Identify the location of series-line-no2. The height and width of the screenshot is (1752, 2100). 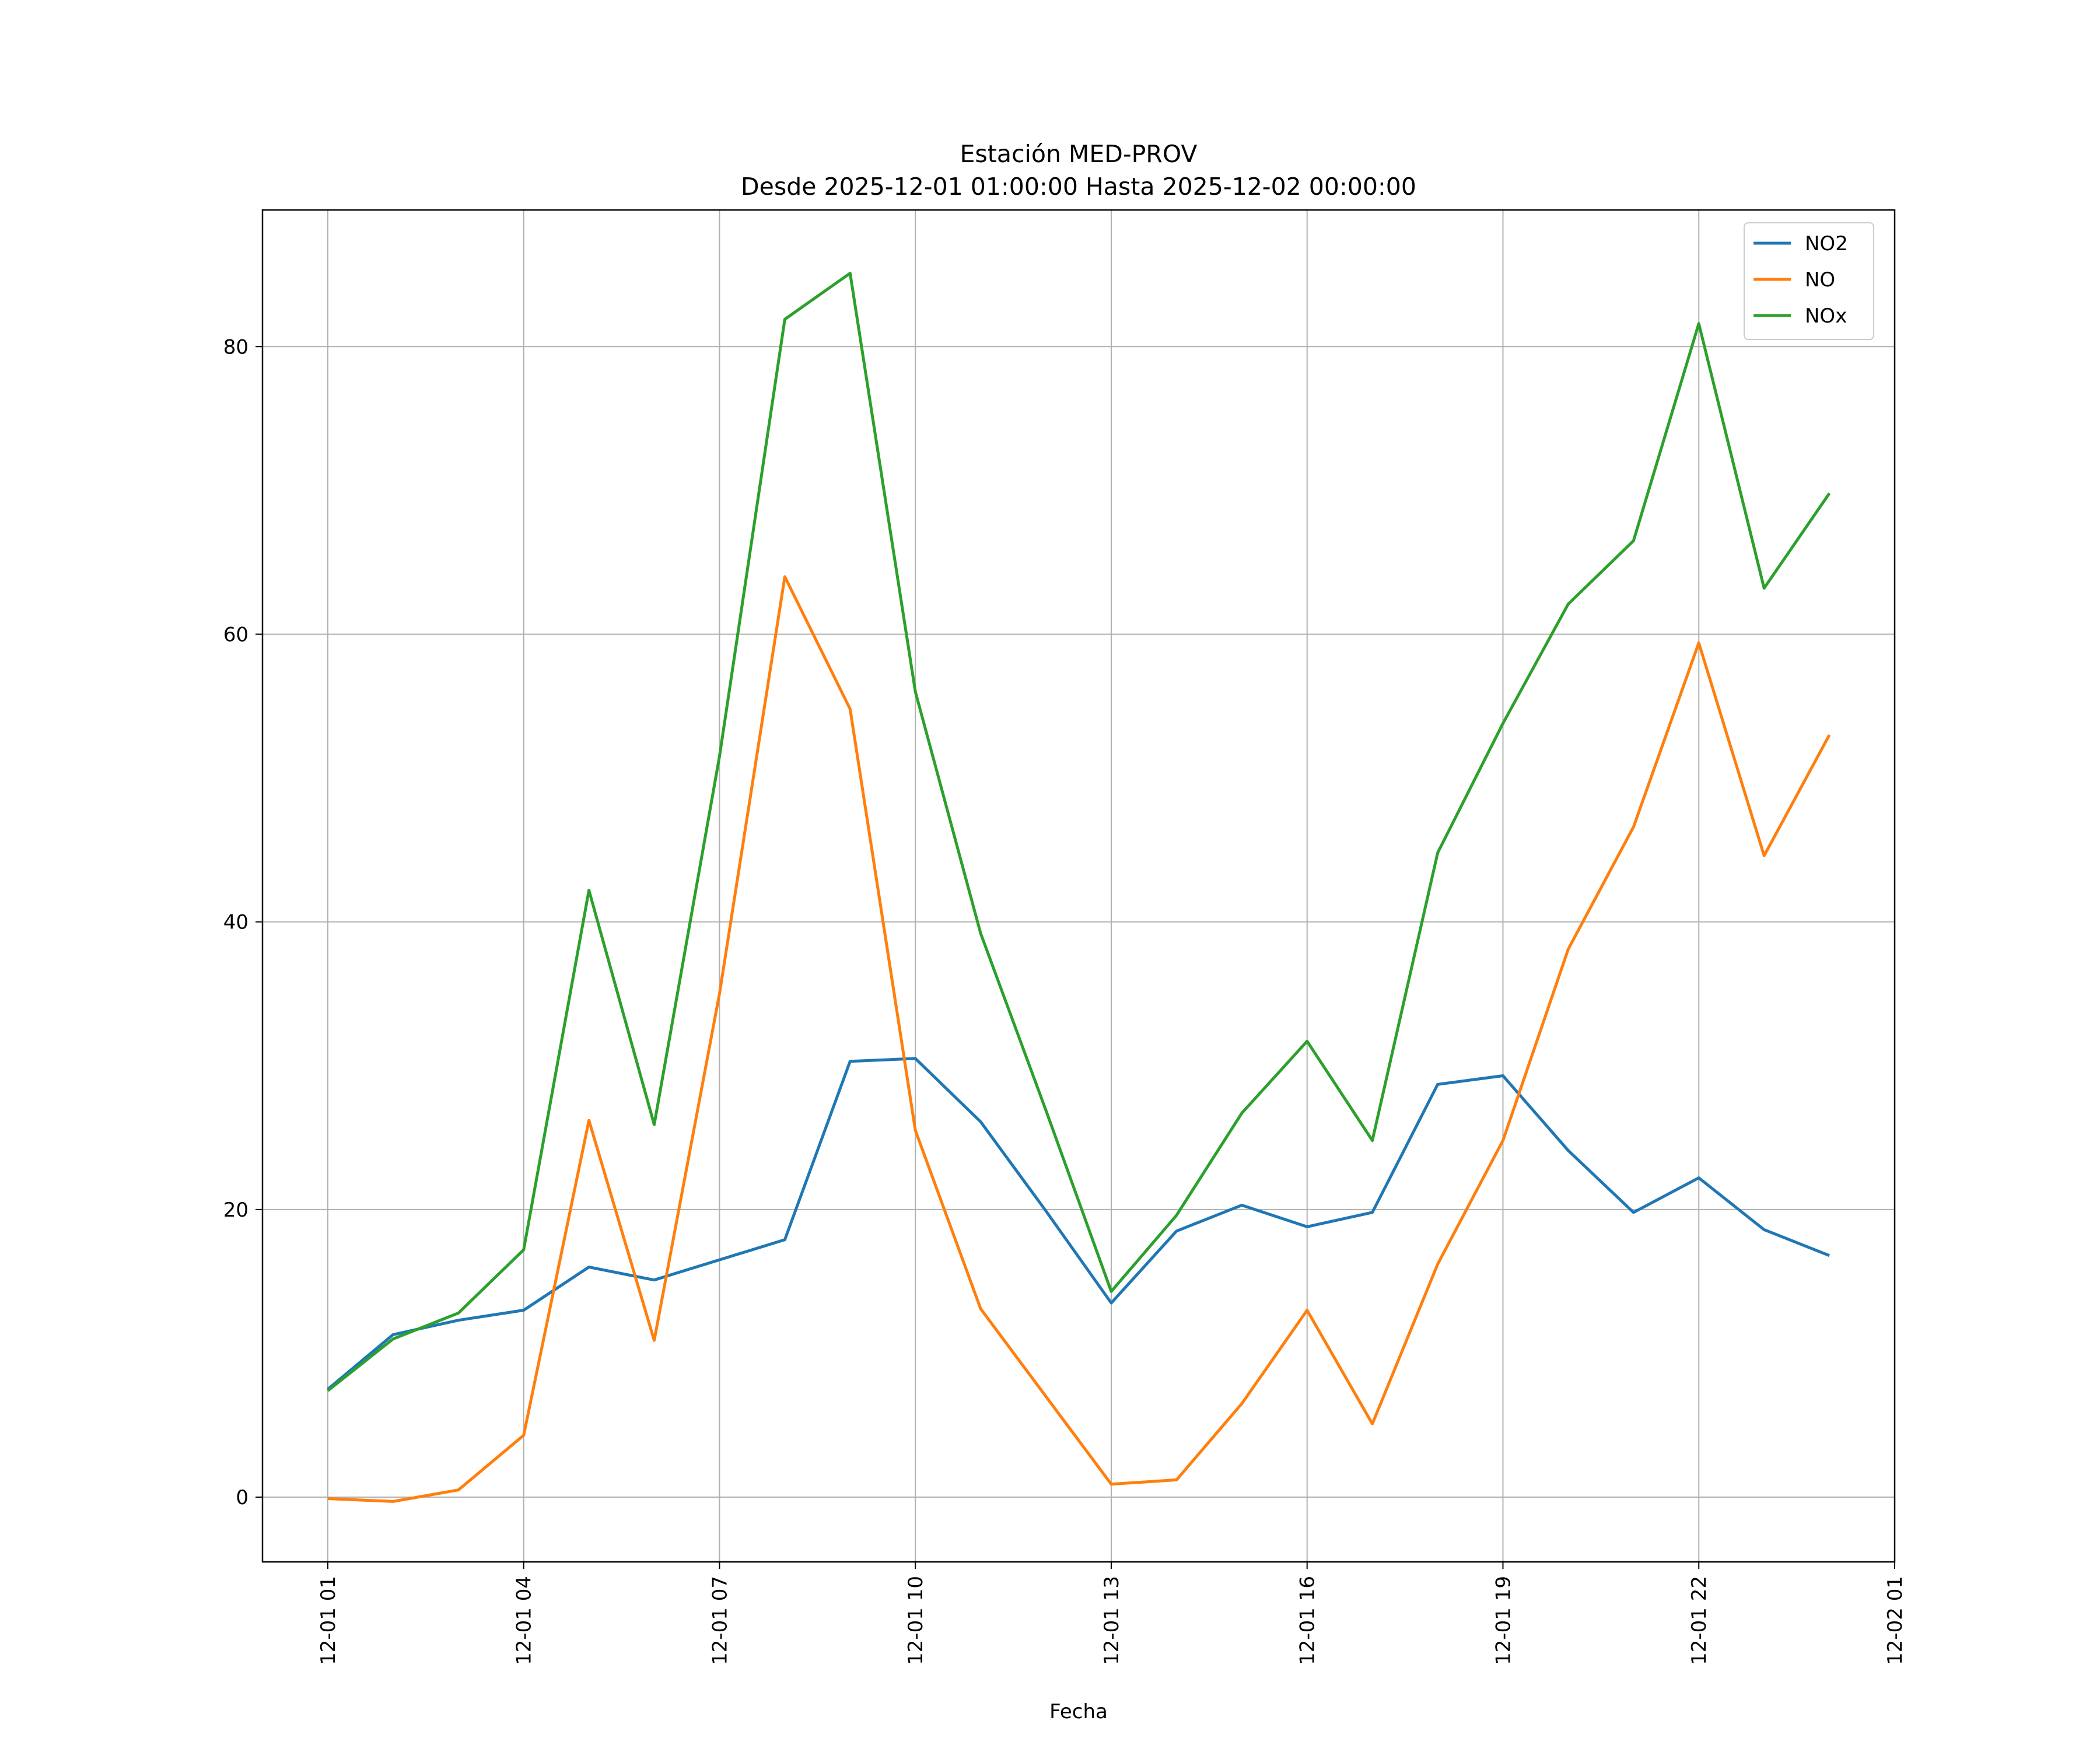
(1079, 1224).